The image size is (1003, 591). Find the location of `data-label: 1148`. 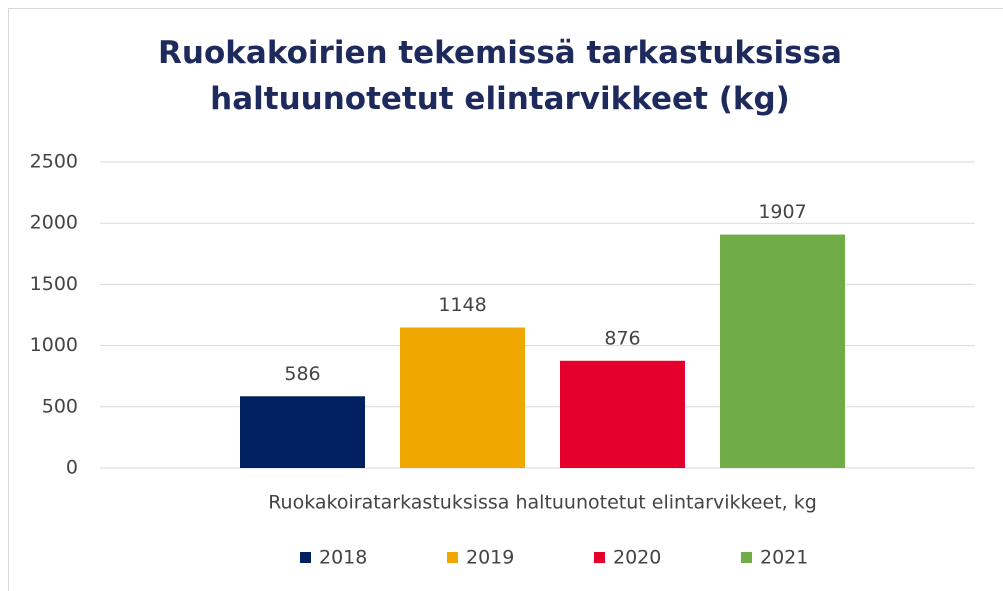

data-label: 1148 is located at coordinates (462, 305).